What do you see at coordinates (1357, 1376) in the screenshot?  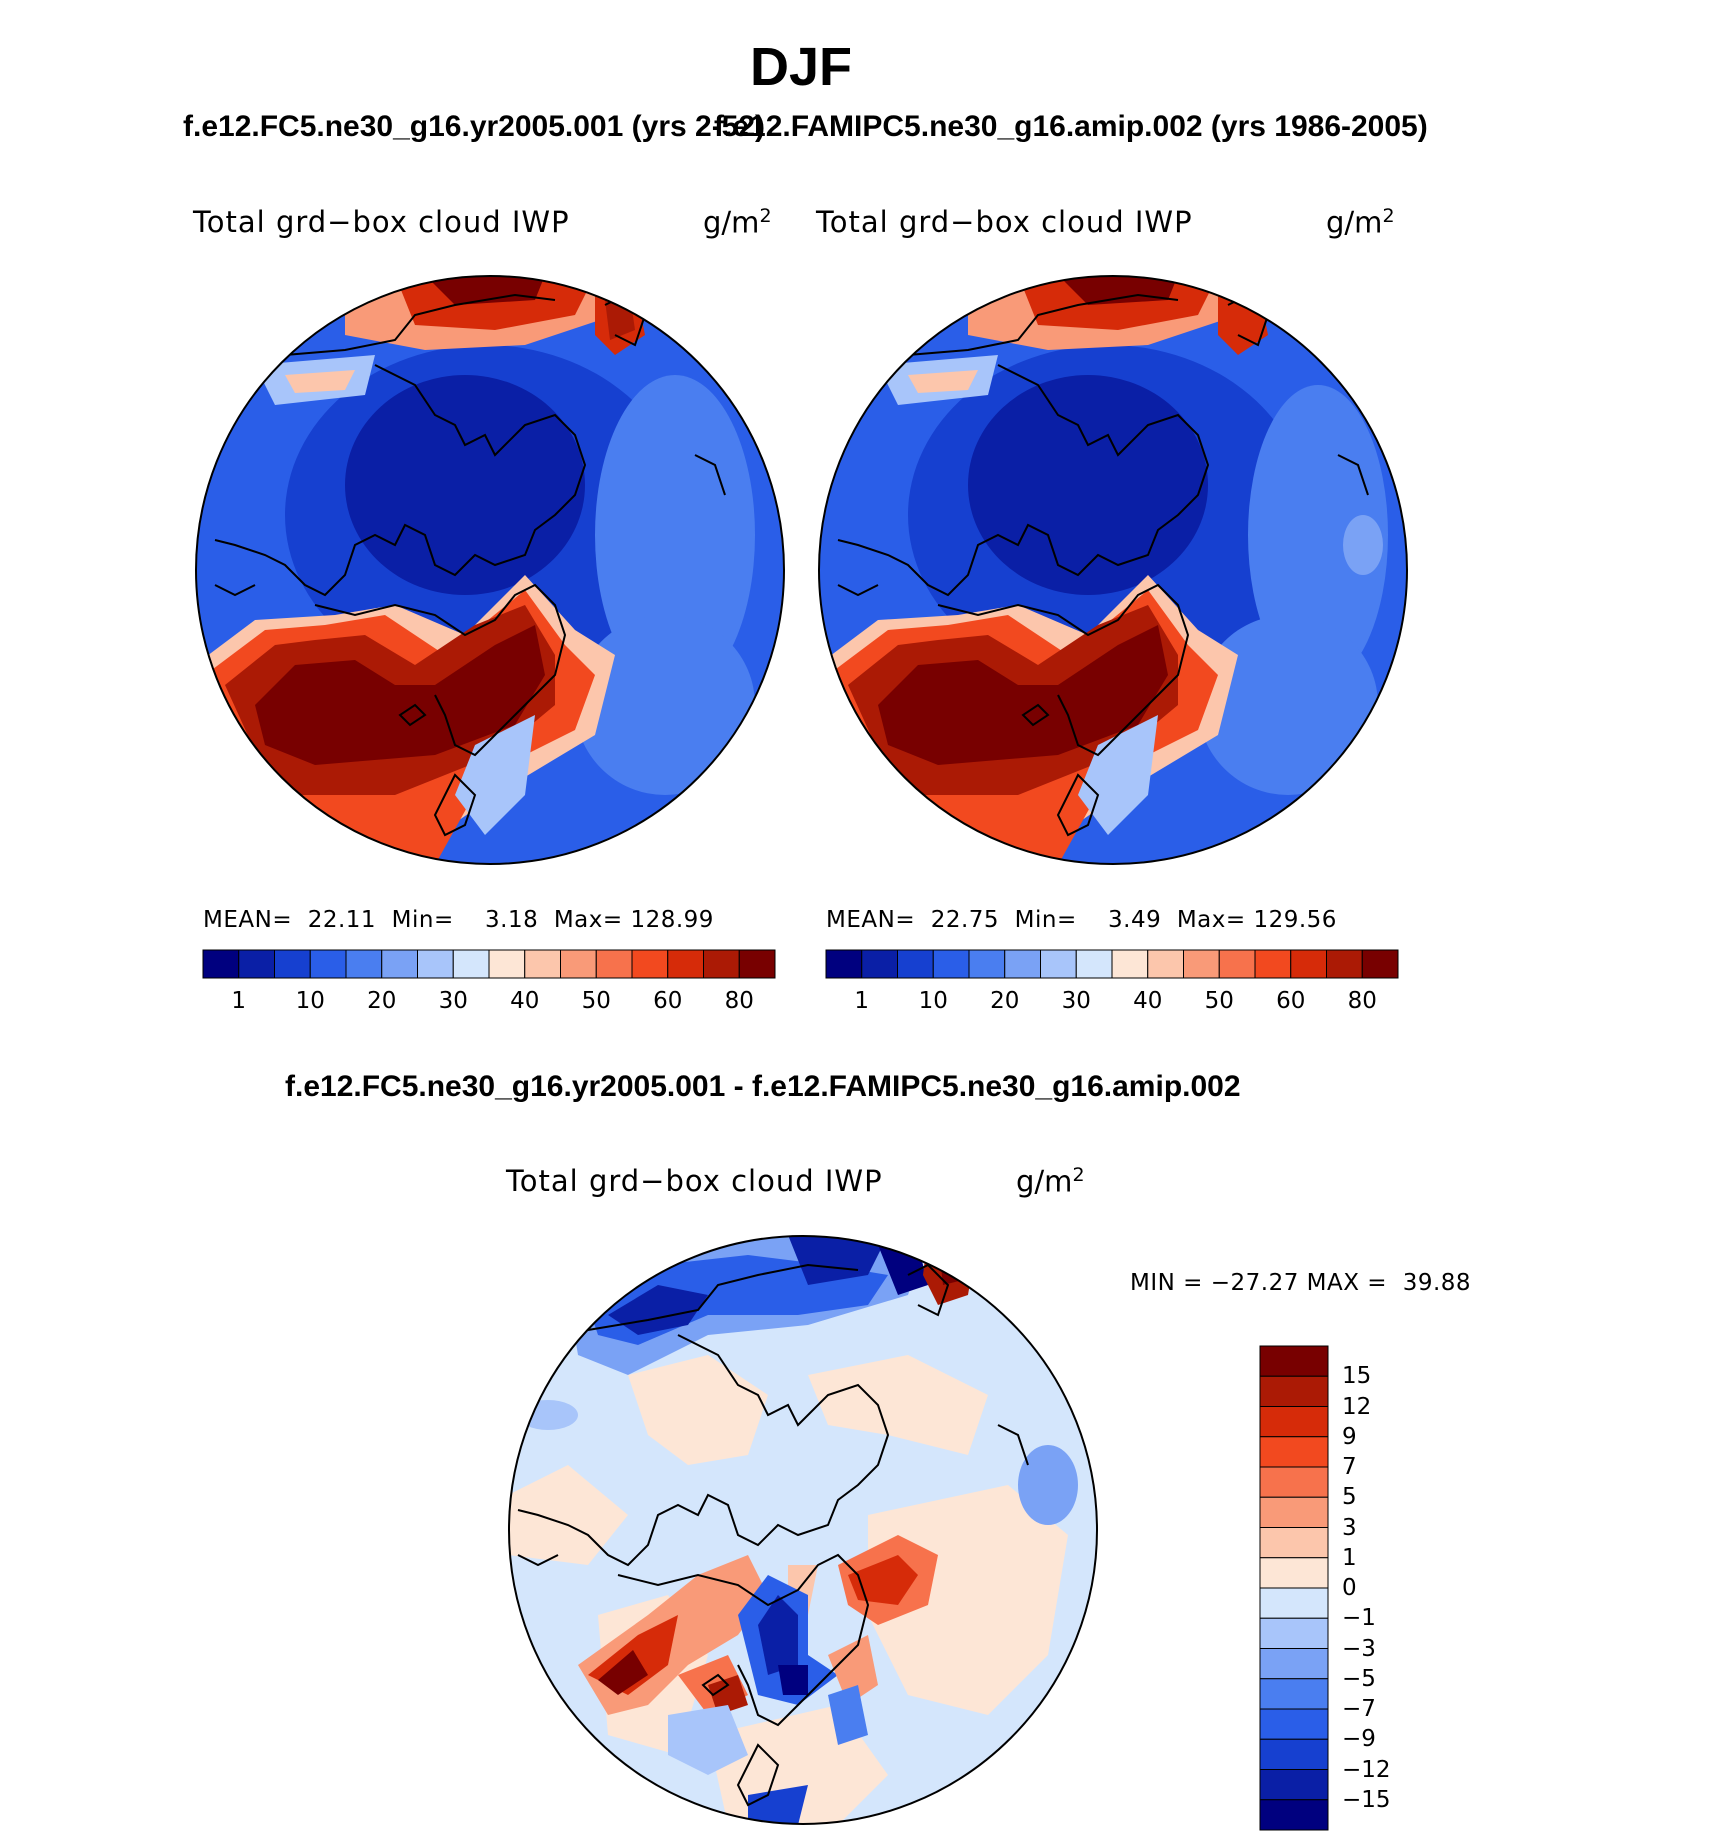 I see `diff-colorbar-tick-label: 15` at bounding box center [1357, 1376].